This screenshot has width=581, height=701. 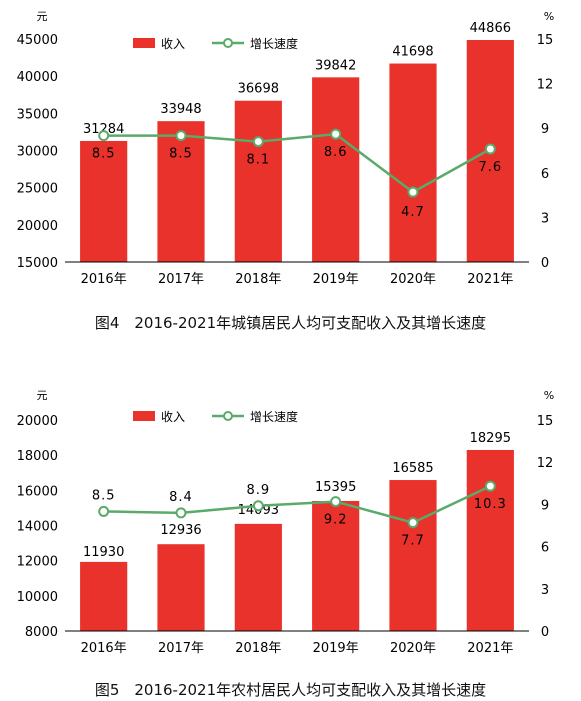 What do you see at coordinates (490, 28) in the screenshot?
I see `bar-value-label: 44866` at bounding box center [490, 28].